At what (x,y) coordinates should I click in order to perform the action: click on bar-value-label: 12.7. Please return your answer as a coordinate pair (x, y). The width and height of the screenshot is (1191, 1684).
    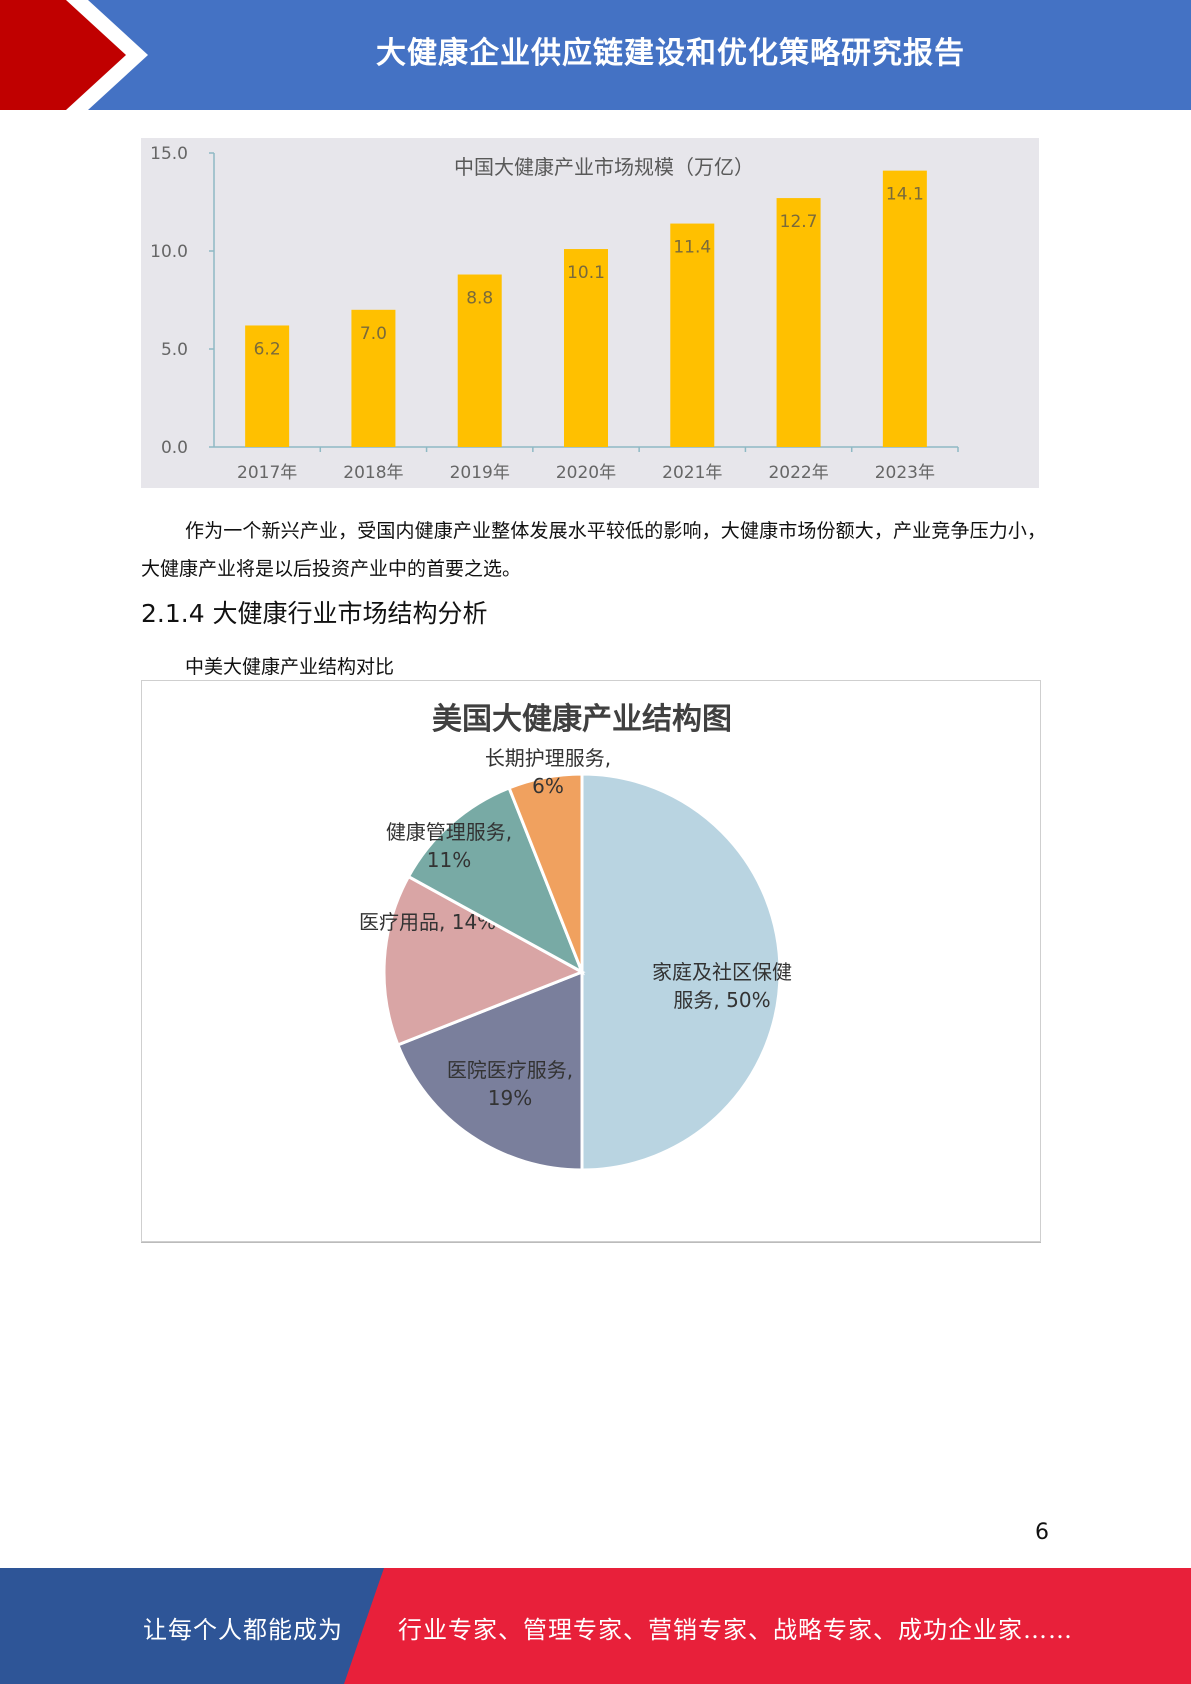
    Looking at the image, I should click on (799, 222).